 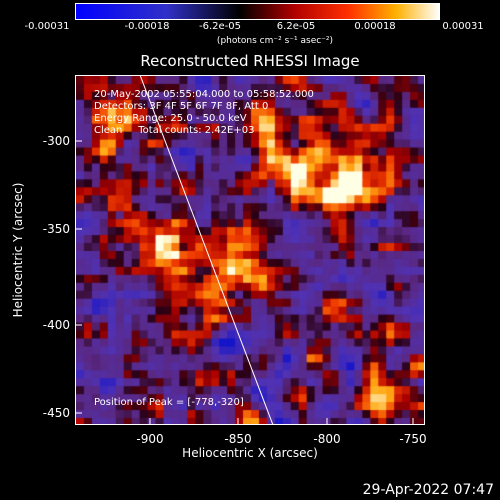 What do you see at coordinates (250, 61) in the screenshot?
I see `plot-title: Reconstructed RHESSI Image` at bounding box center [250, 61].